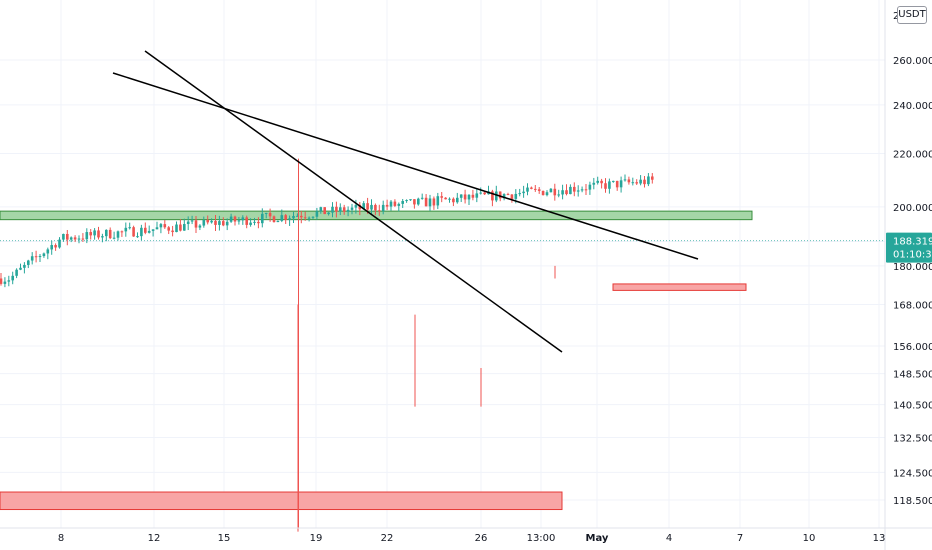  What do you see at coordinates (909, 247) in the screenshot?
I see `current-price-marker: 188.319 01:10:31` at bounding box center [909, 247].